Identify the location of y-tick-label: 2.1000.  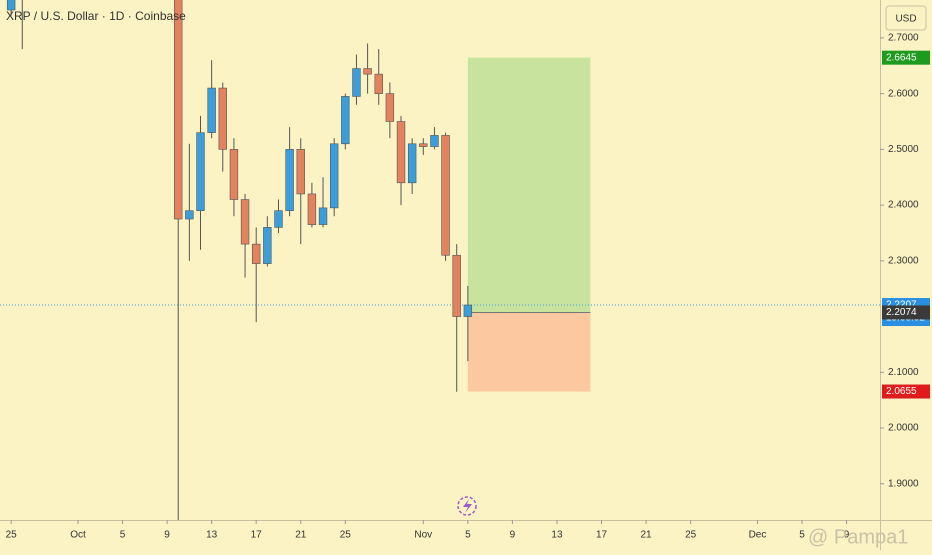
(903, 372).